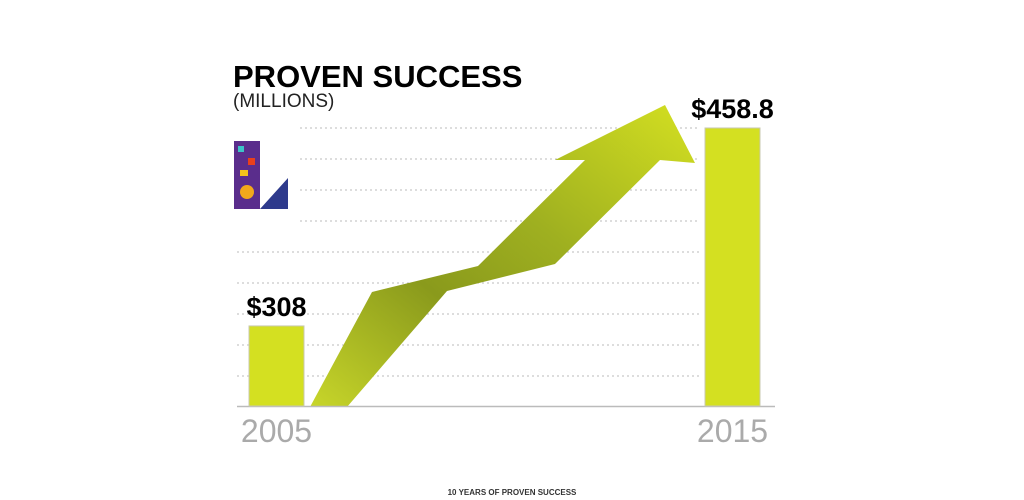 This screenshot has height=500, width=1024. What do you see at coordinates (276, 307) in the screenshot?
I see `value-label: $308` at bounding box center [276, 307].